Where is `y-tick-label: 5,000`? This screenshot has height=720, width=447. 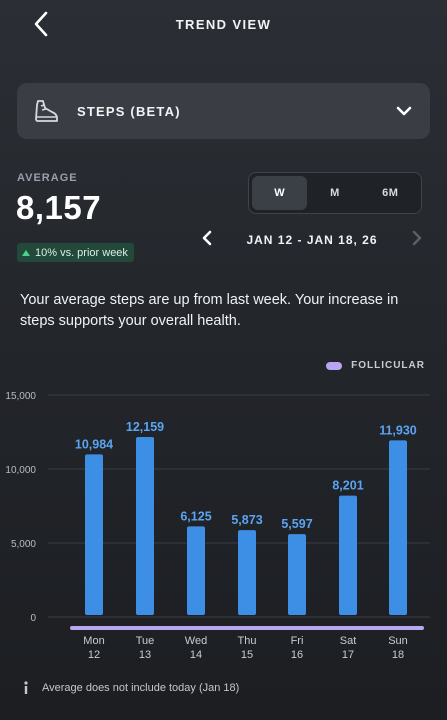 y-tick-label: 5,000 is located at coordinates (23, 544).